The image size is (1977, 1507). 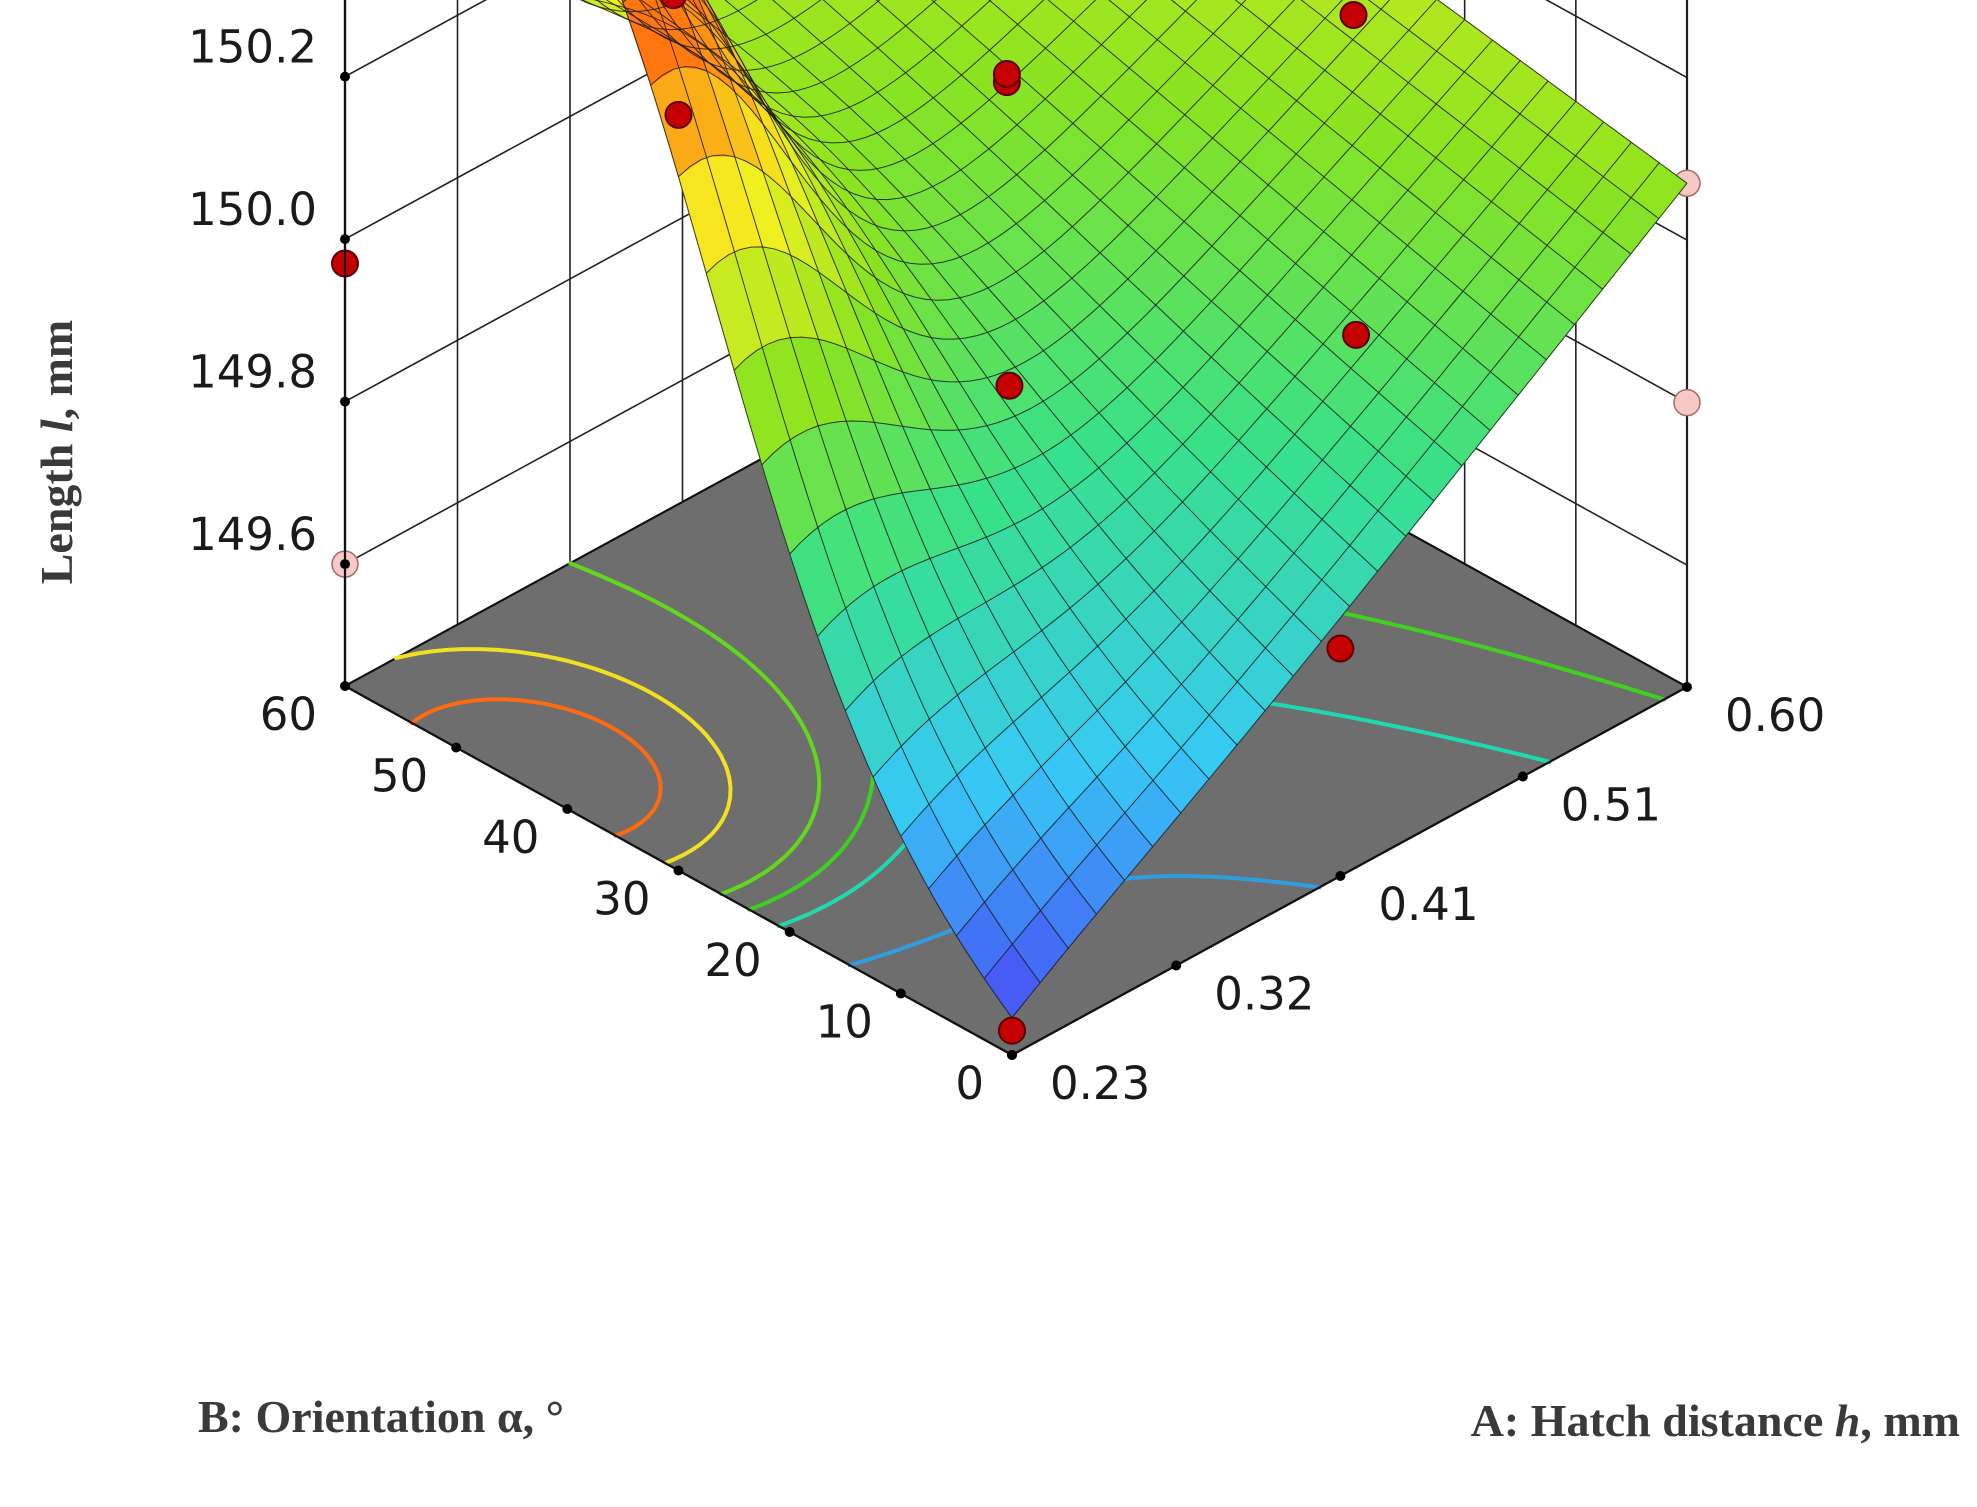 What do you see at coordinates (1848, 1420) in the screenshot?
I see `x-axis-title-var: h` at bounding box center [1848, 1420].